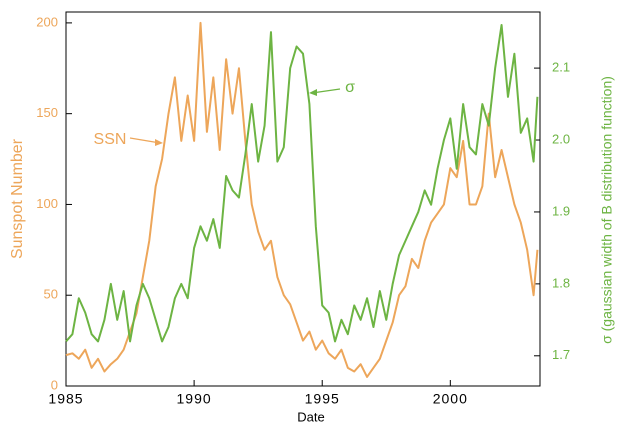 The width and height of the screenshot is (622, 433). What do you see at coordinates (51, 294) in the screenshot?
I see `y-tick-label: 50` at bounding box center [51, 294].